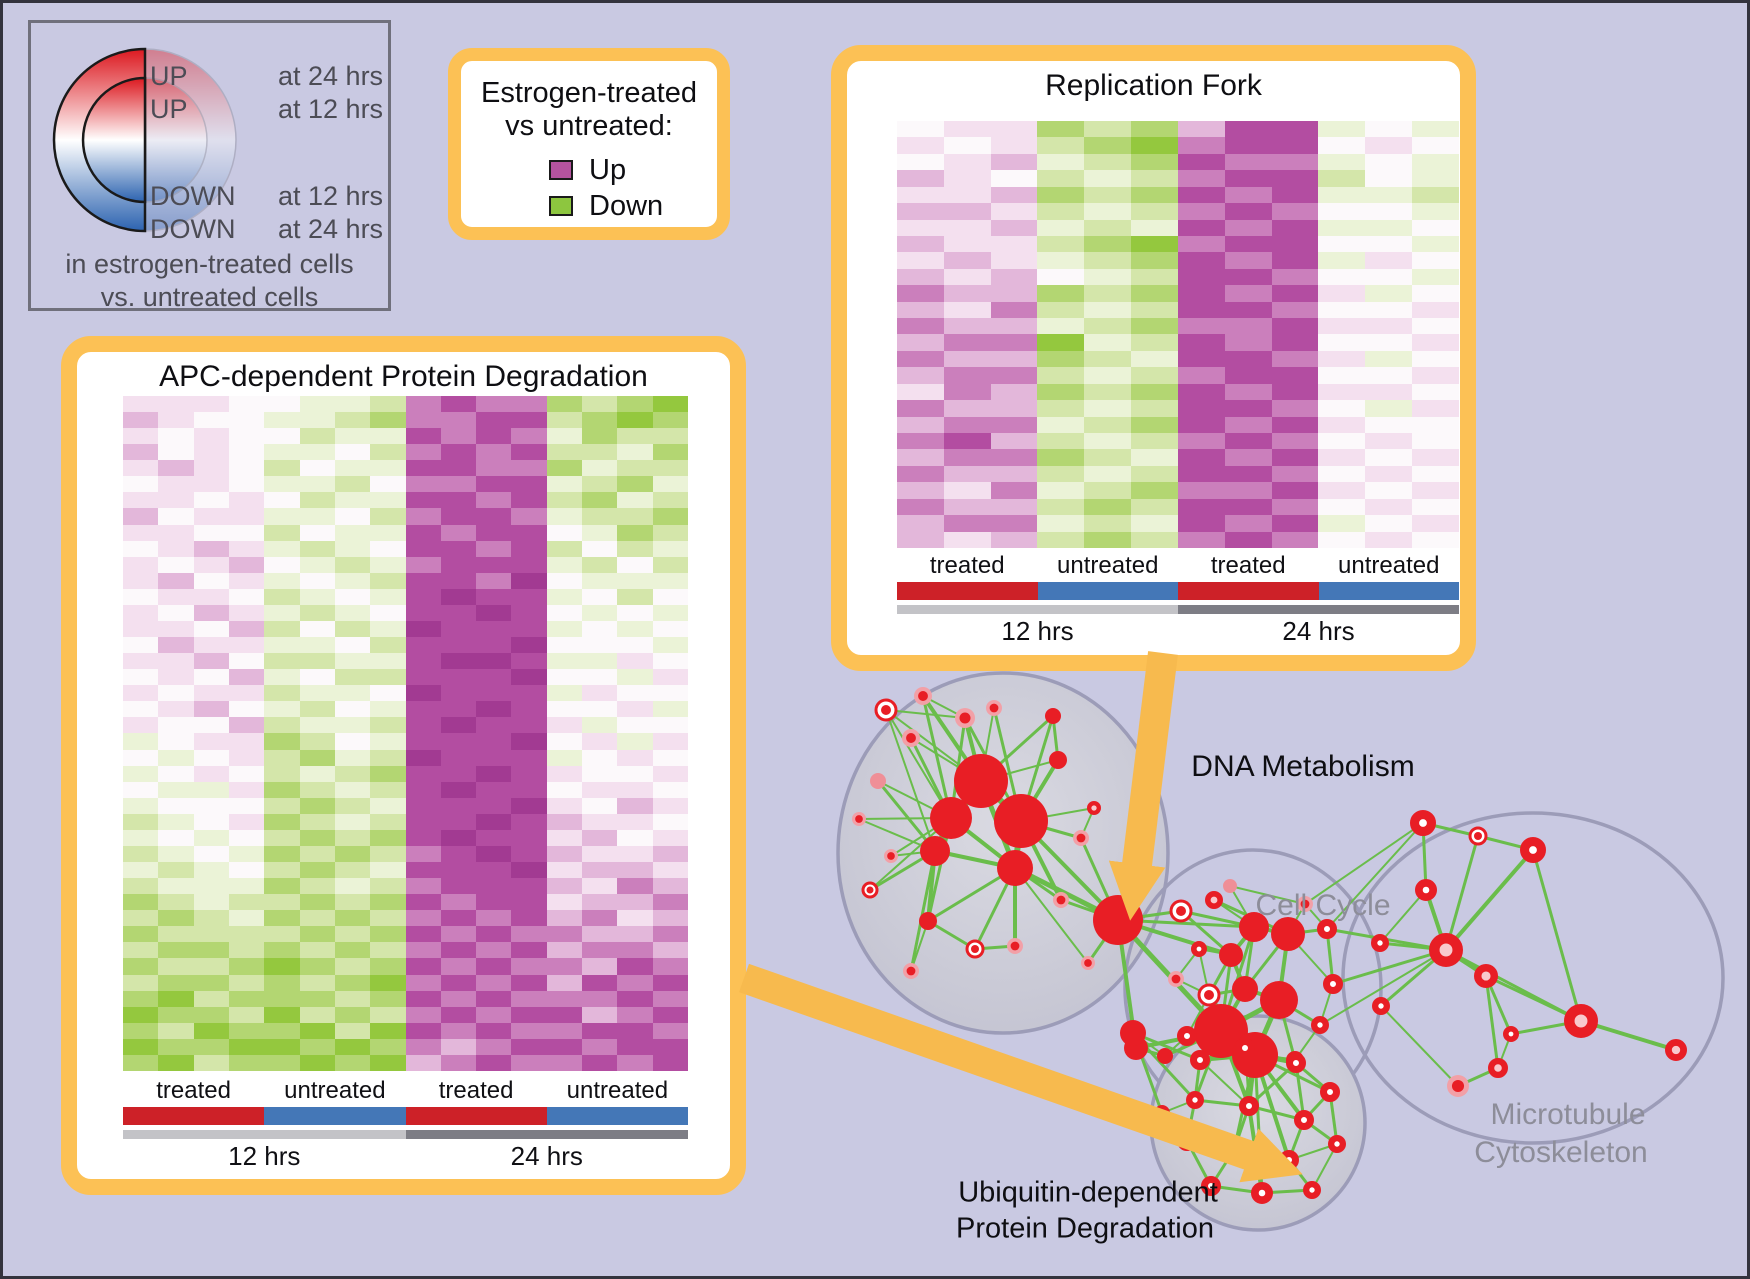 Image resolution: width=1750 pixels, height=1279 pixels. What do you see at coordinates (1178, 566) in the screenshot?
I see `replication-group-labels: treated untreated treated untreated` at bounding box center [1178, 566].